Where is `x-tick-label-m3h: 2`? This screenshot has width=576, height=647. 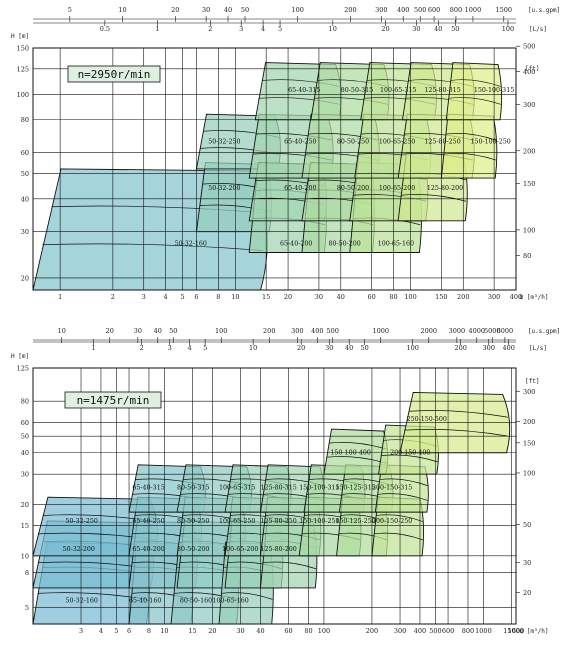
x-tick-label-m3h: 2 is located at coordinates (113, 297).